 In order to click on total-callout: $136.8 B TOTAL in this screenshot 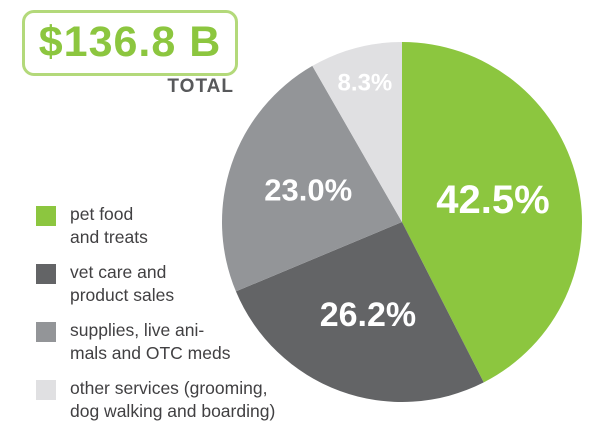, I will do `click(133, 54)`.